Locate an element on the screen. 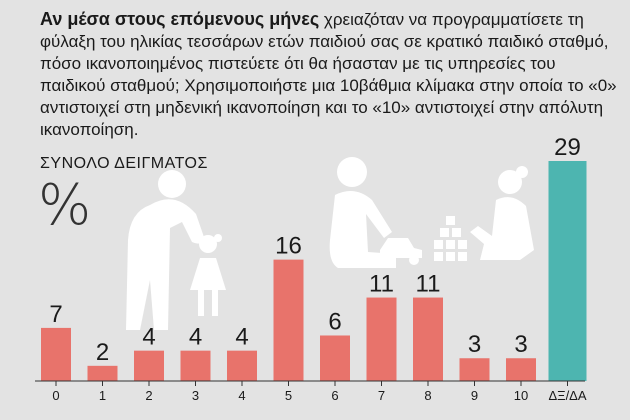 The height and width of the screenshot is (420, 630). value-label-6: 6 is located at coordinates (334, 321).